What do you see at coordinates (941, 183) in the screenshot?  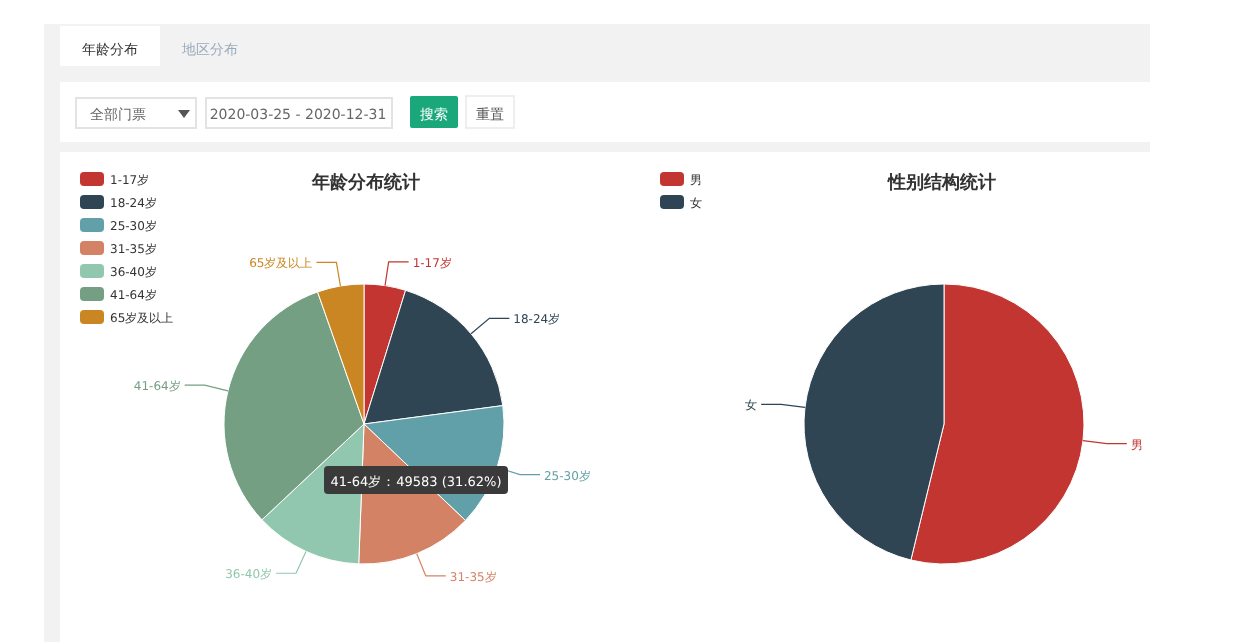 I see `chart-title: 性别结构统计` at bounding box center [941, 183].